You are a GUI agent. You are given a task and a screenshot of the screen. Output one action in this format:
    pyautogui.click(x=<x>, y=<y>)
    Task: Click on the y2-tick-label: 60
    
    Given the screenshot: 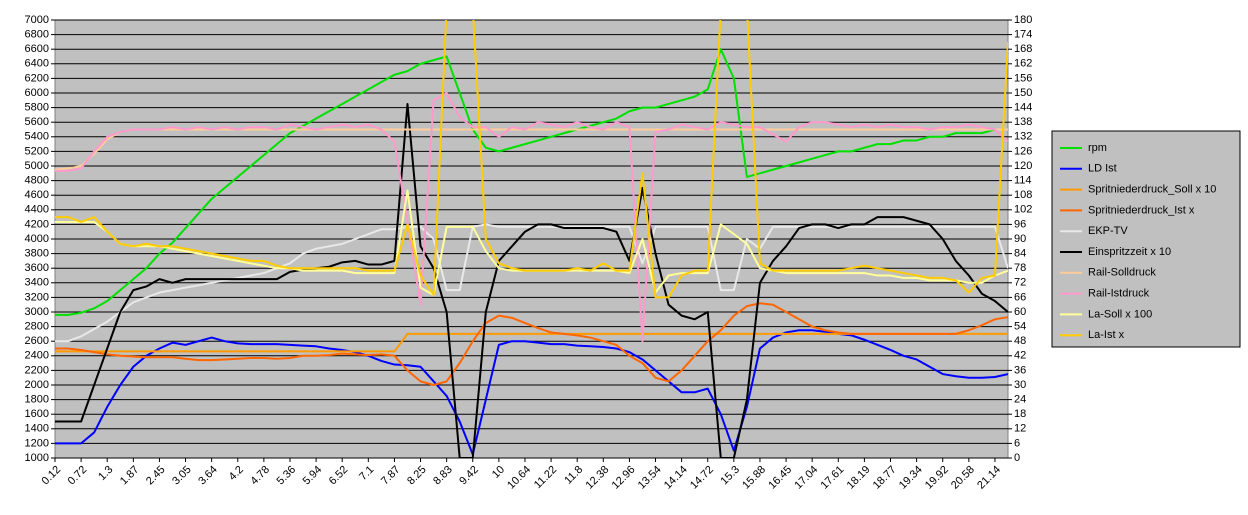 What is the action you would take?
    pyautogui.click(x=1020, y=312)
    